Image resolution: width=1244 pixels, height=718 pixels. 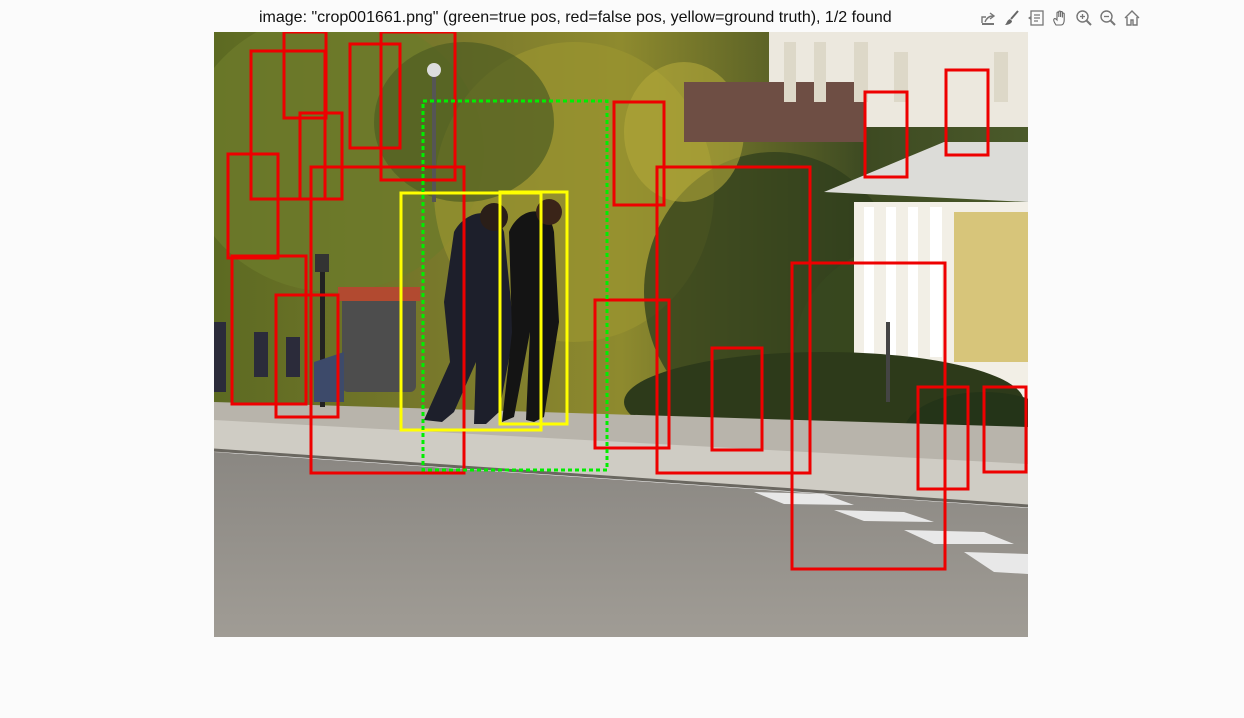 I want to click on axes-toolbar, so click(x=1060, y=18).